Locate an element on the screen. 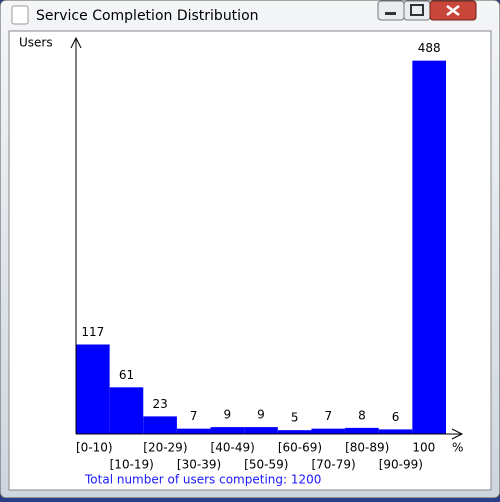 The height and width of the screenshot is (502, 500). minimize-button is located at coordinates (391, 10).